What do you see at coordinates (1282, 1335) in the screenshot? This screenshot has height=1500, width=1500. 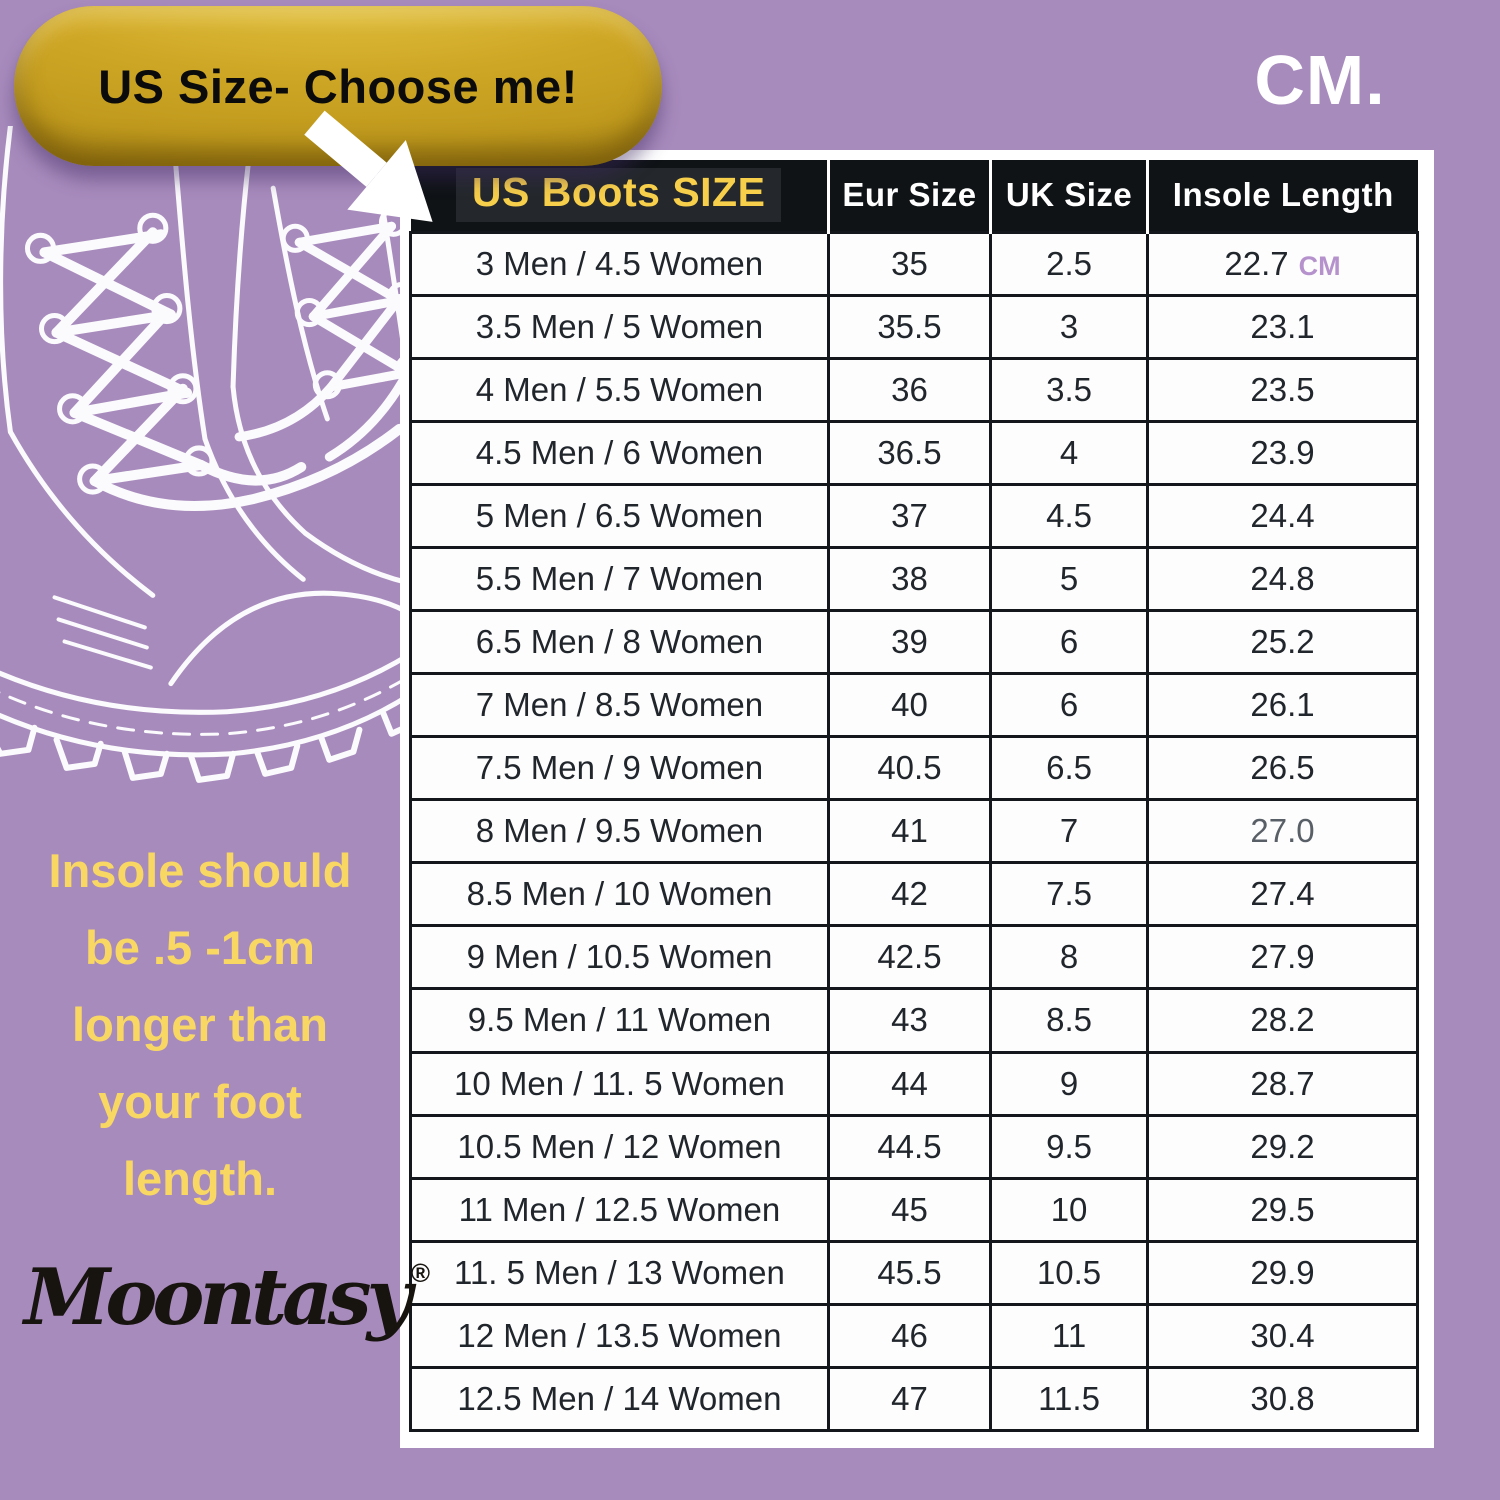 I see `insole-length-cell: 30.4` at bounding box center [1282, 1335].